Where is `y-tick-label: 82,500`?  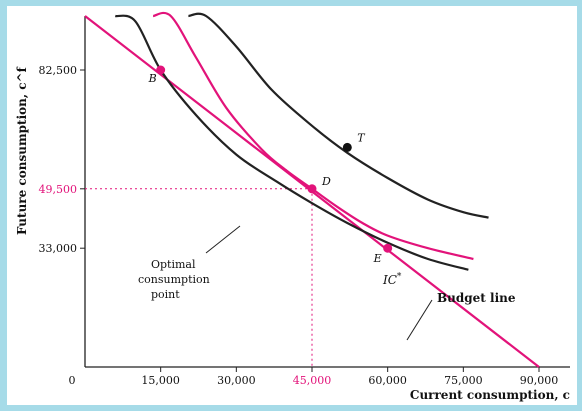 y-tick-label: 82,500 is located at coordinates (58, 70).